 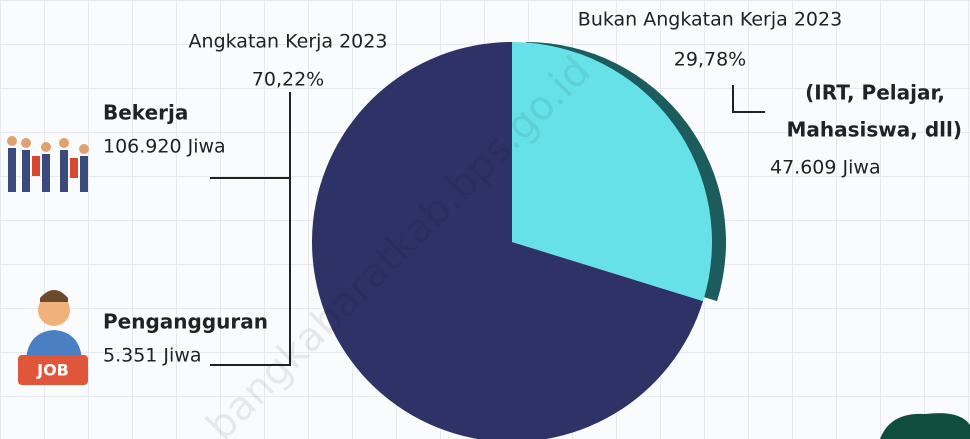 What do you see at coordinates (164, 147) in the screenshot?
I see `annotation-value: 106.920 Jiwa` at bounding box center [164, 147].